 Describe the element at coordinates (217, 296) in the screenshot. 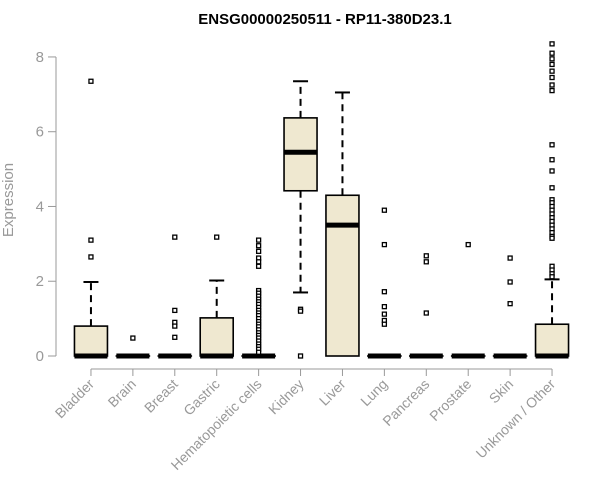

I see `box-gastric` at that location.